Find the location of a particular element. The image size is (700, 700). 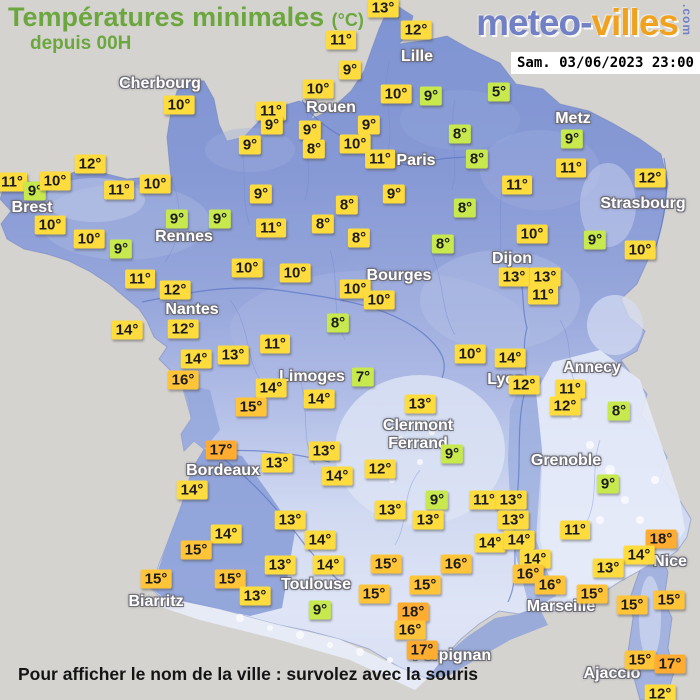

meteo-villes-logo: meteo-villes .com is located at coordinates (585, 23).